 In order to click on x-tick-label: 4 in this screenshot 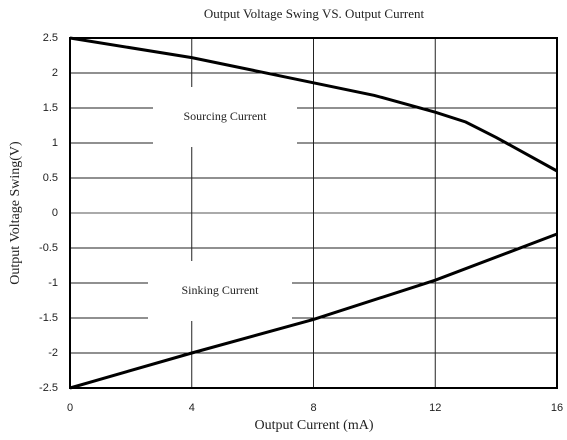, I will do `click(192, 408)`.